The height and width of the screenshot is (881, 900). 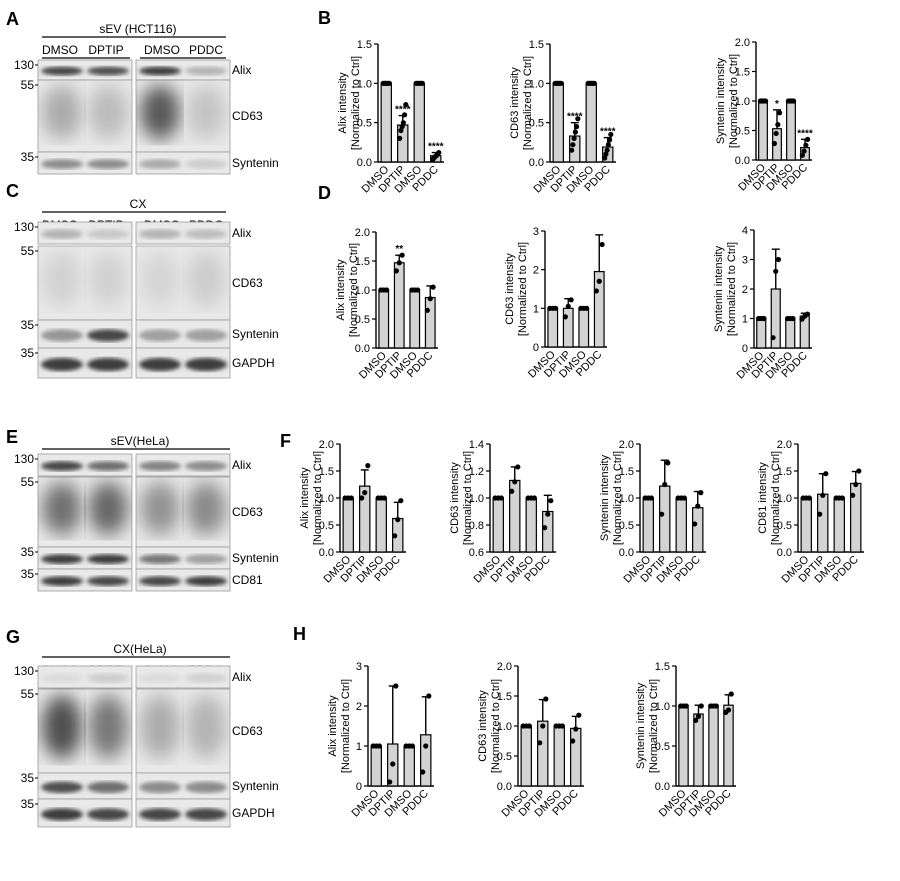 What do you see at coordinates (399, 249) in the screenshot?
I see `significance-label: **` at bounding box center [399, 249].